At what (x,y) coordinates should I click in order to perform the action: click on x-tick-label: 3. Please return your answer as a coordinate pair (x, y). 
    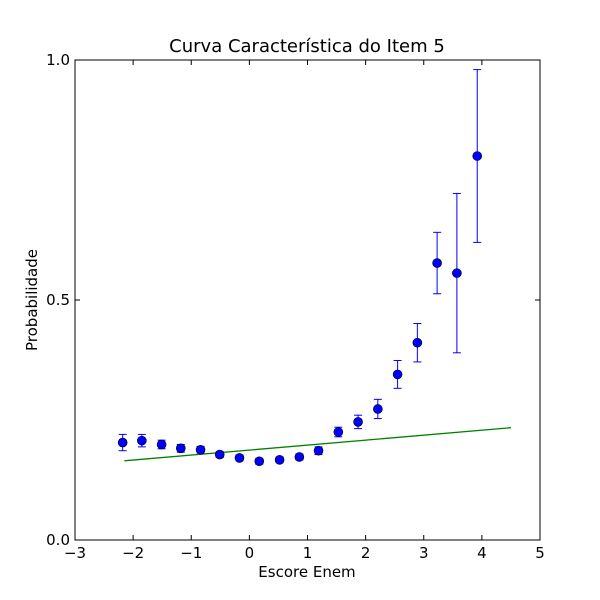
    Looking at the image, I should click on (424, 553).